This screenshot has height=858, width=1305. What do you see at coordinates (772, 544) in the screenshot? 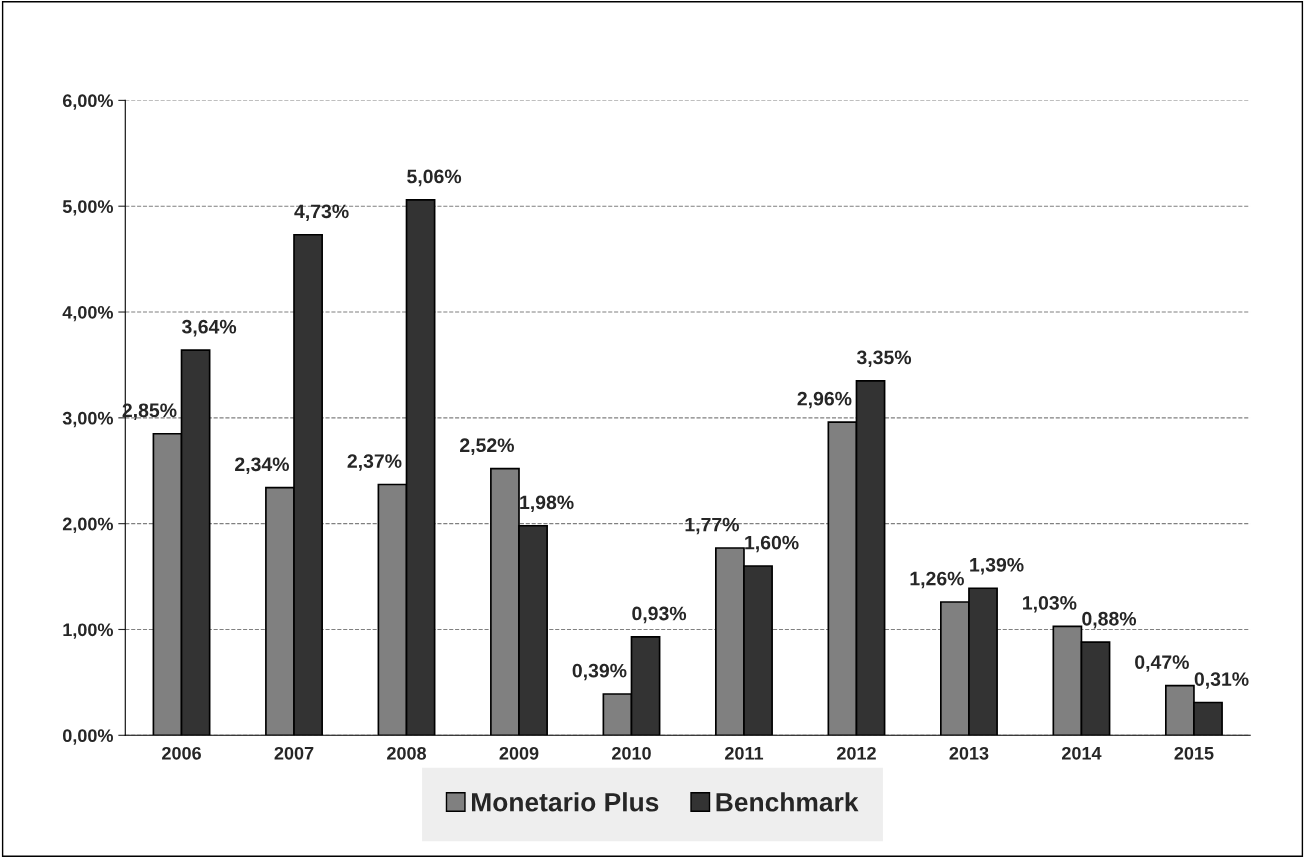
I see `data-label: 1,60%` at bounding box center [772, 544].